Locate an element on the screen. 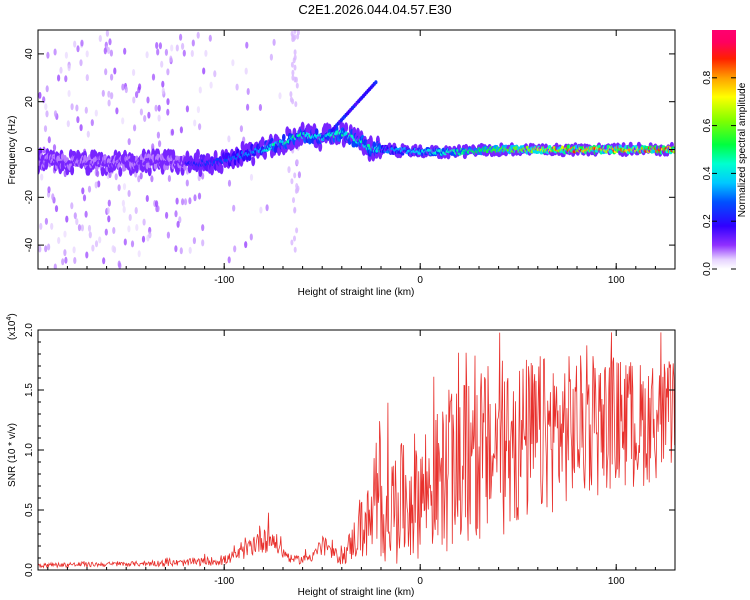 This screenshot has width=750, height=600. spectrogram-y-tick-label: 40 is located at coordinates (29, 54).